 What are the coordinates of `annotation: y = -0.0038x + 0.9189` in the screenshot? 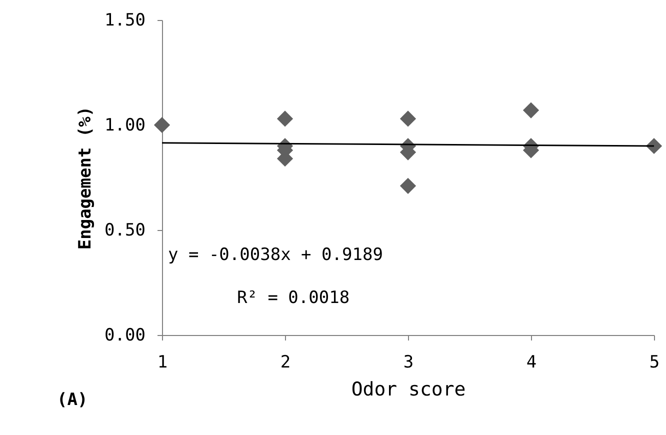 It's located at (275, 255).